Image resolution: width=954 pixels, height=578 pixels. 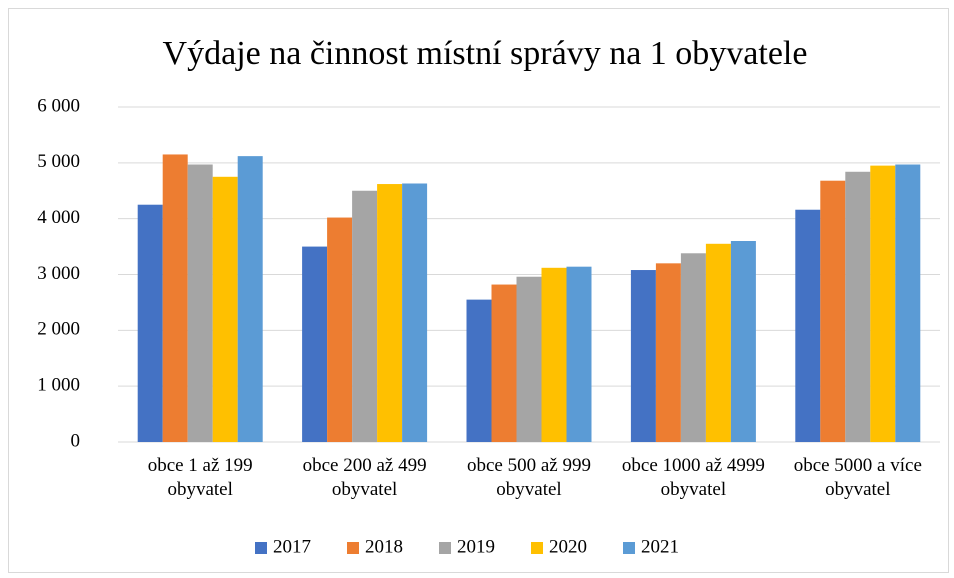 I want to click on y-tick-label: 2 000, so click(x=58, y=329).